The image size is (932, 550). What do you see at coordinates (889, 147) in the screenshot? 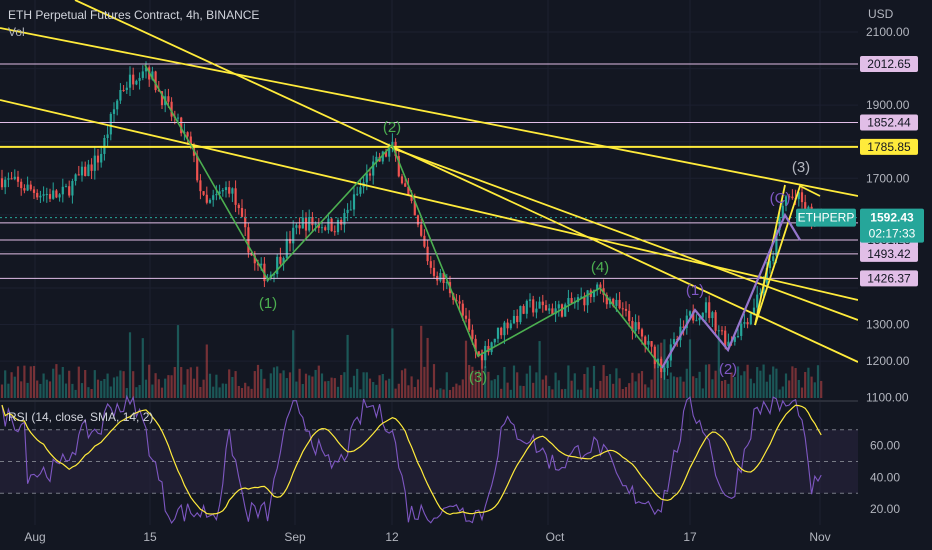
I see `level-label-text: 1785.85` at bounding box center [889, 147].